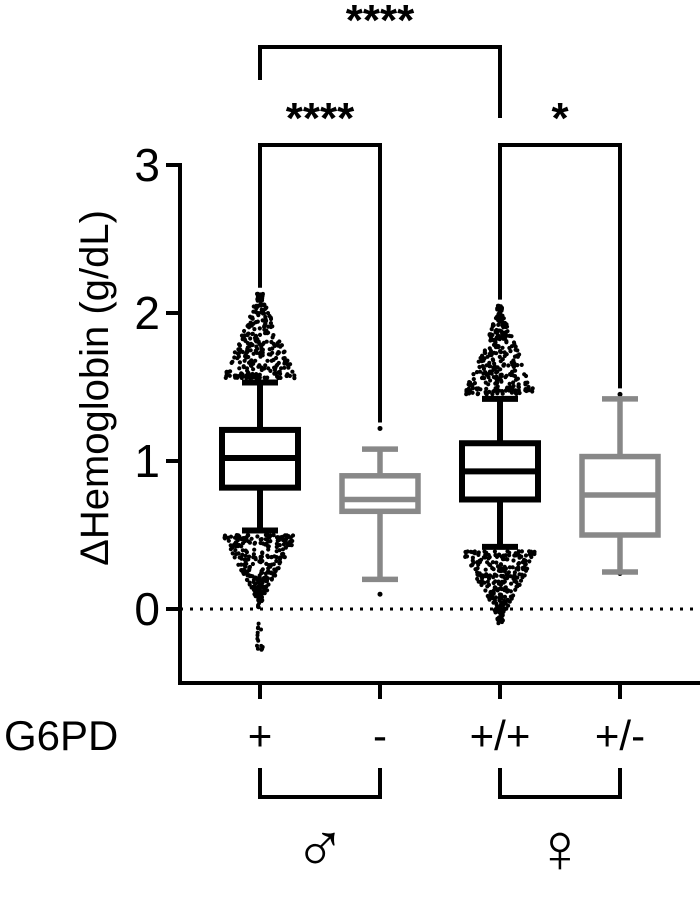  Describe the element at coordinates (380, 494) in the screenshot. I see `iqr-box` at that location.